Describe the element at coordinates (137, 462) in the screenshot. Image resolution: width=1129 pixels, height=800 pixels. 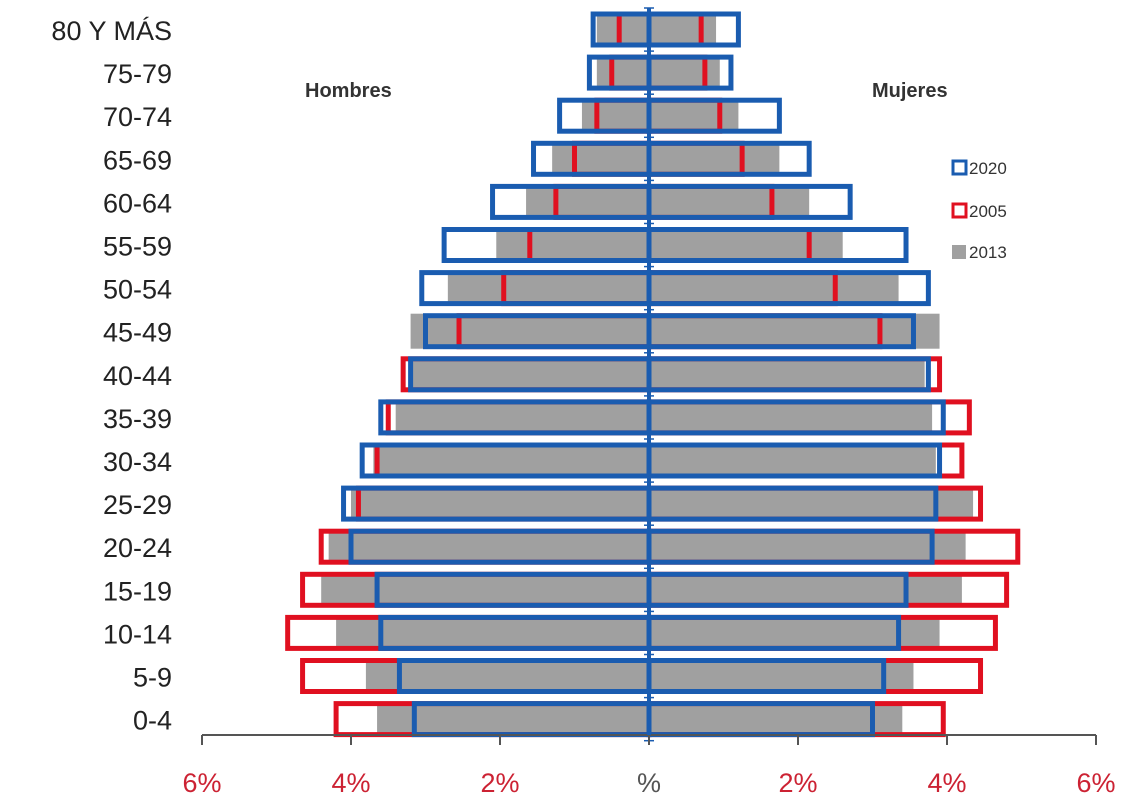
I see `category-label: 30-34` at that location.